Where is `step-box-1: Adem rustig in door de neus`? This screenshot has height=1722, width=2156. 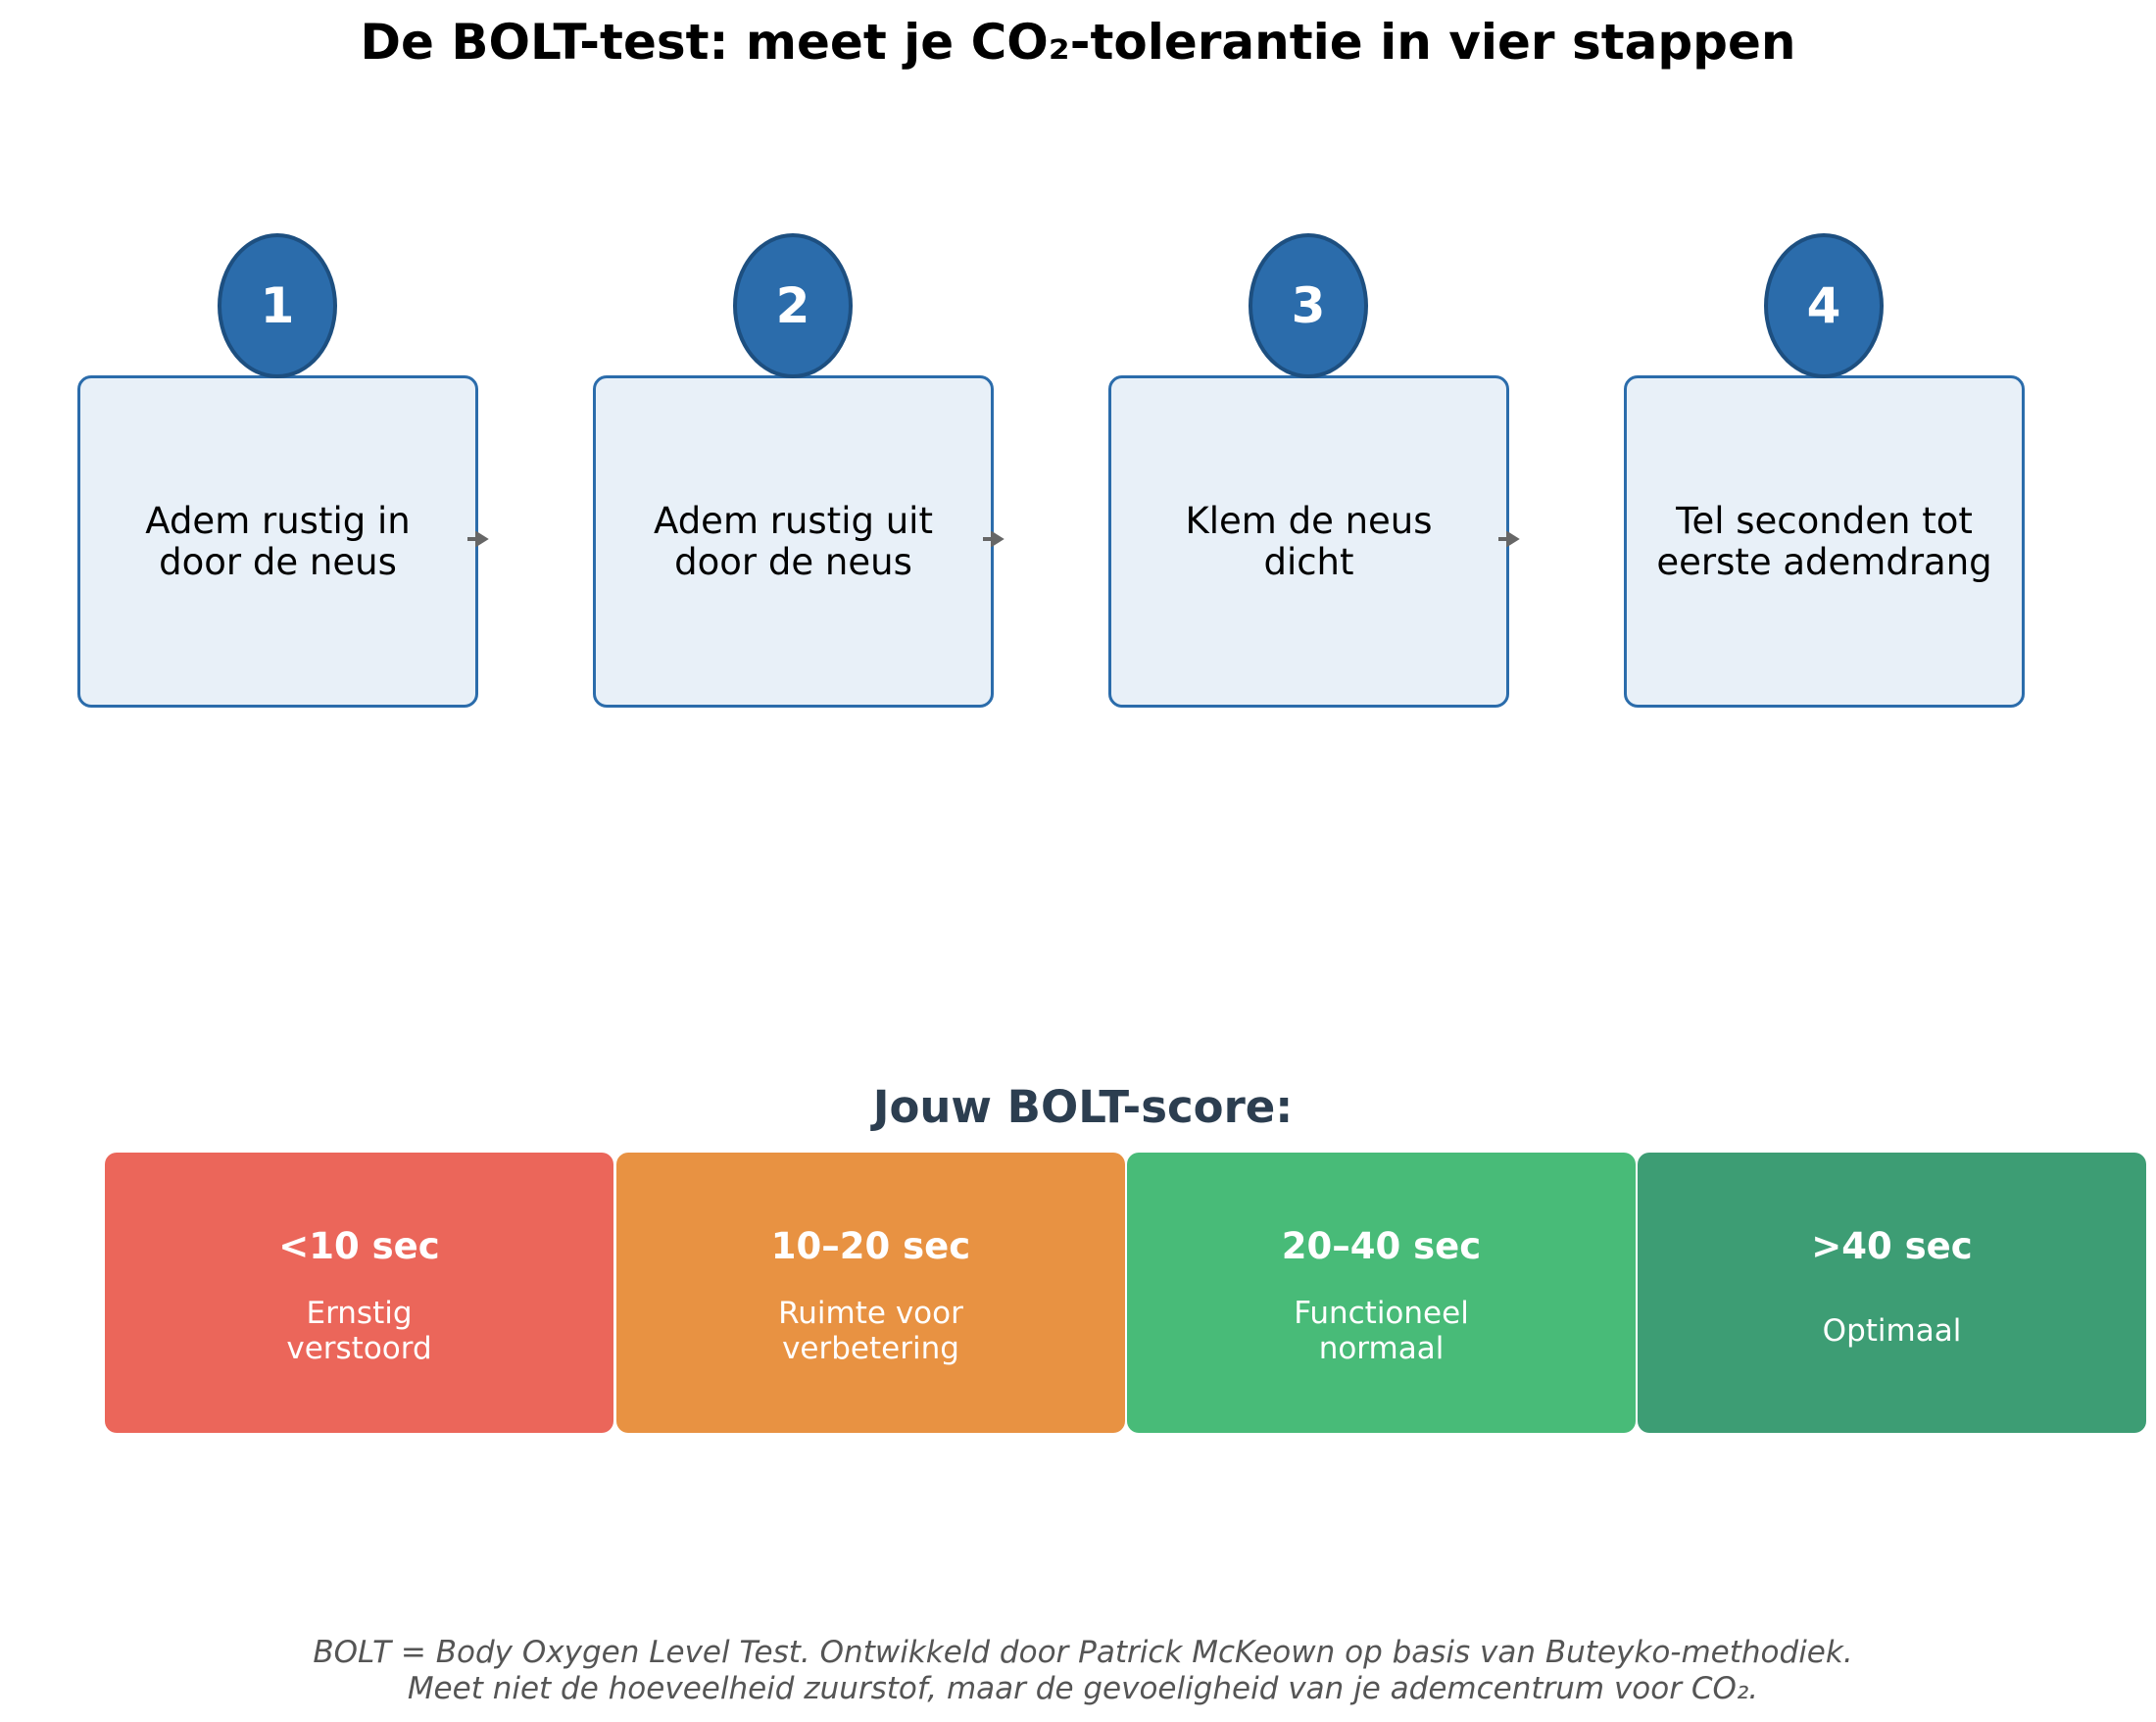
step-box-1: Adem rustig in door de neus is located at coordinates (277, 541).